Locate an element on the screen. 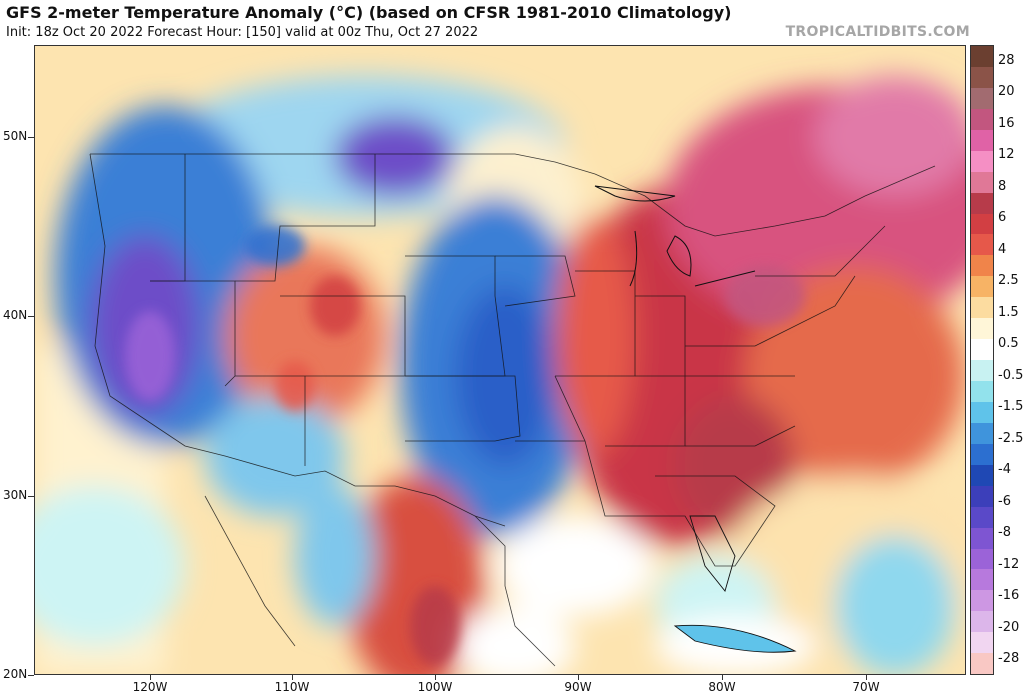 The width and height of the screenshot is (1024, 696). latitude-label: 20N is located at coordinates (15, 674).